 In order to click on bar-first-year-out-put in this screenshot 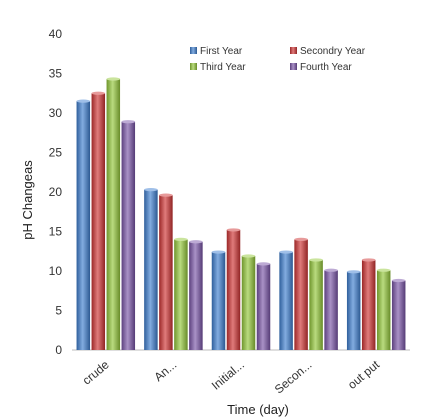, I will do `click(353, 310)`.